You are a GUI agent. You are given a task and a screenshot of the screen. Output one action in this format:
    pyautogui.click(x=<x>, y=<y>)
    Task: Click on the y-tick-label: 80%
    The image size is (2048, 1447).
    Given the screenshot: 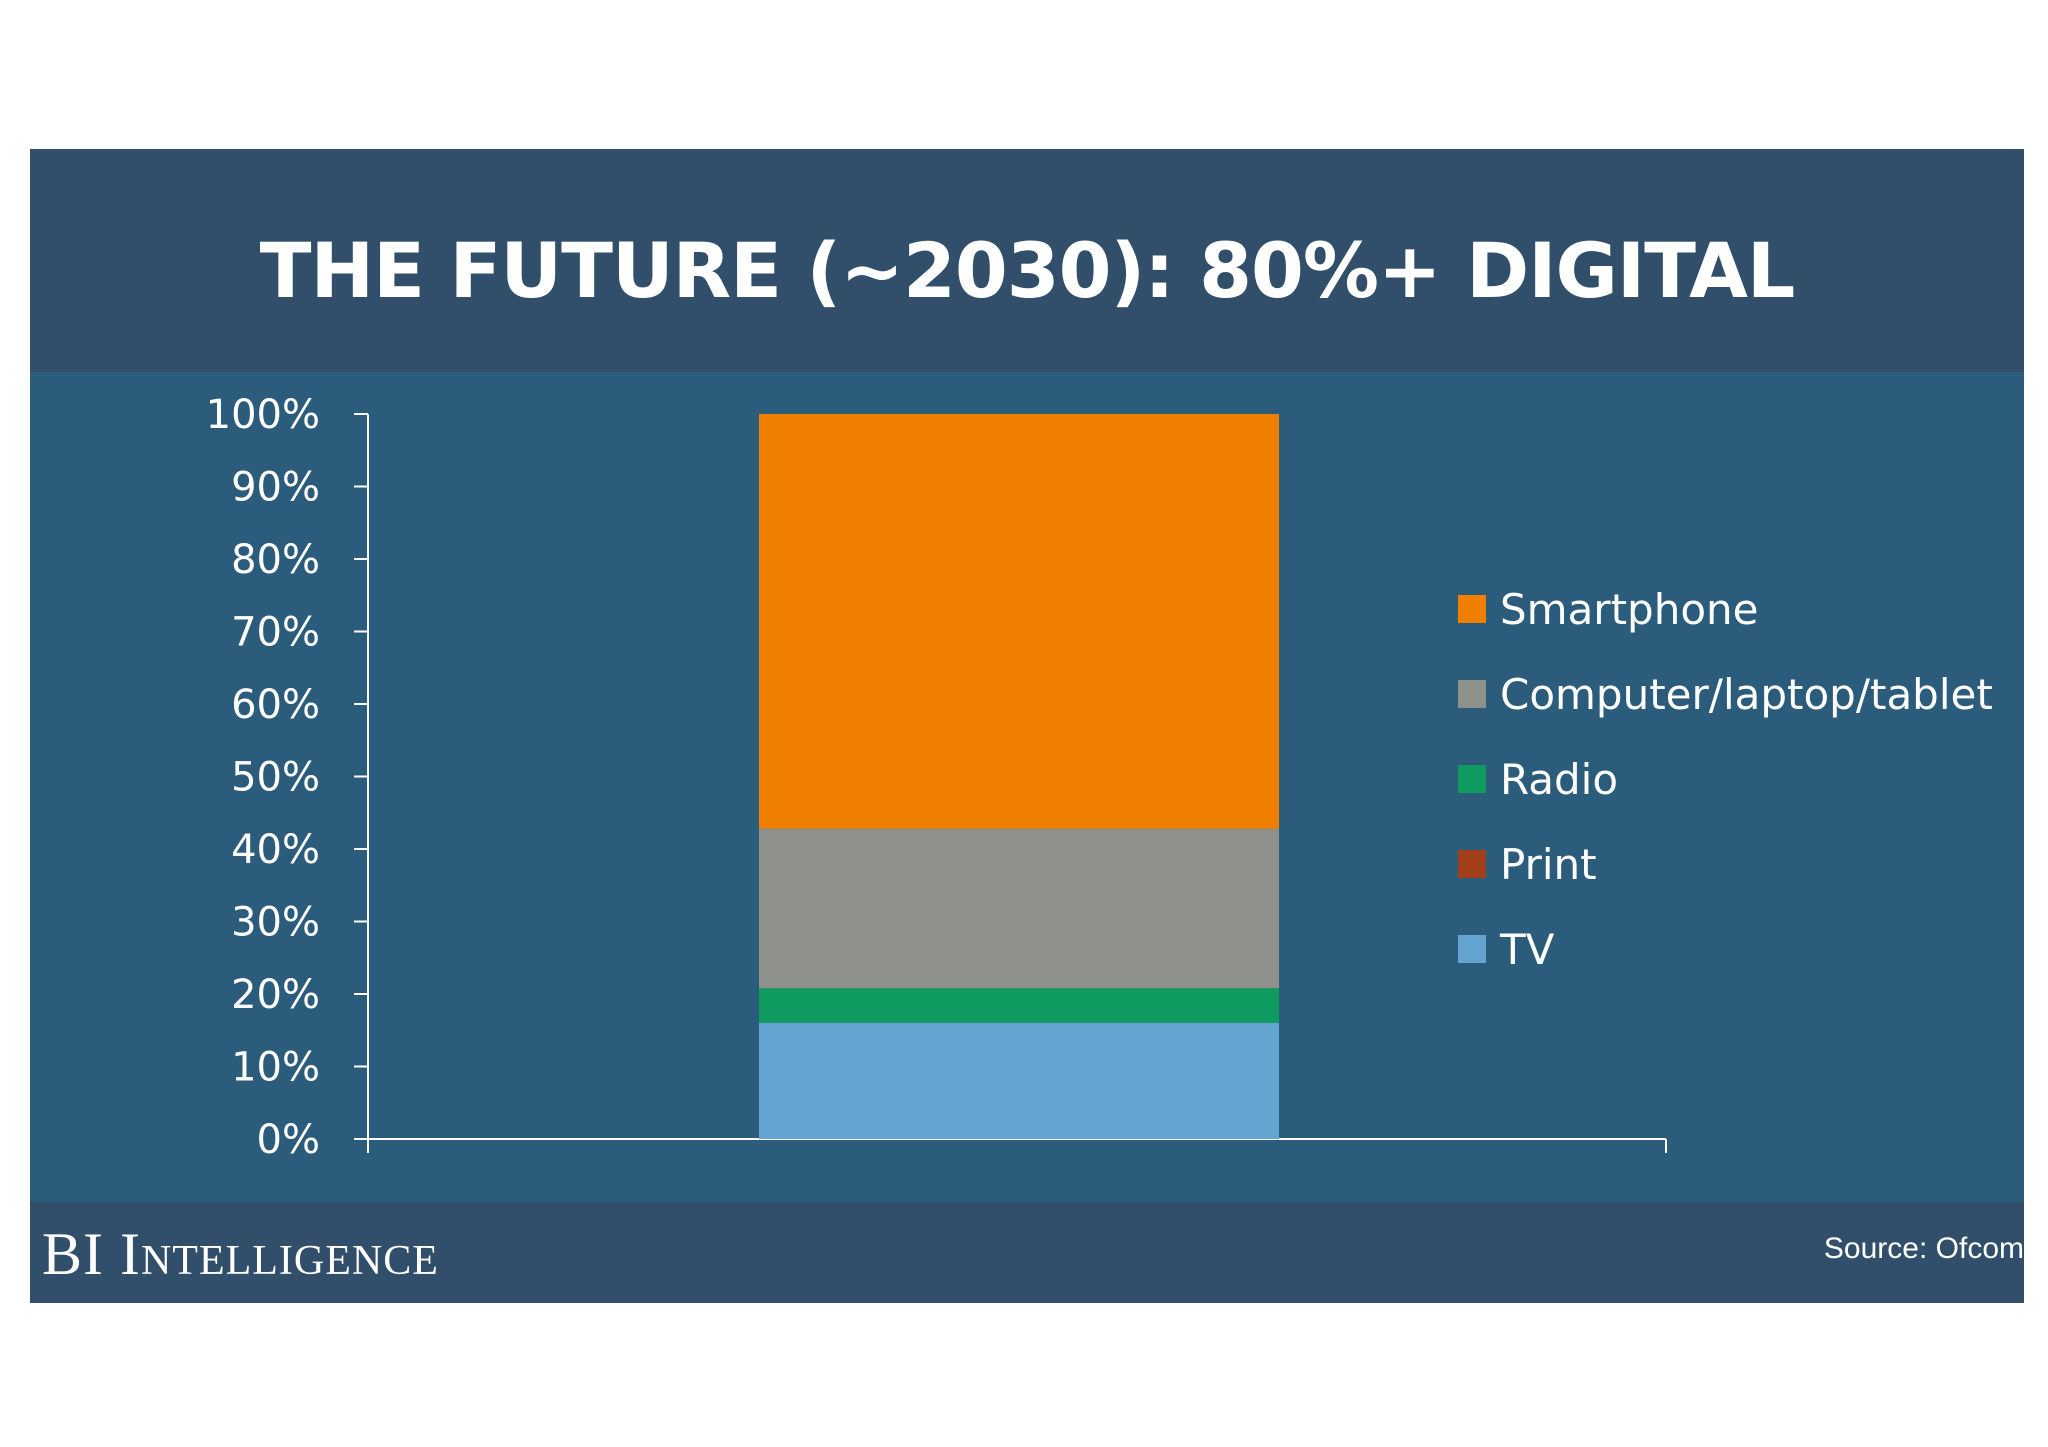 What is the action you would take?
    pyautogui.click(x=275, y=560)
    